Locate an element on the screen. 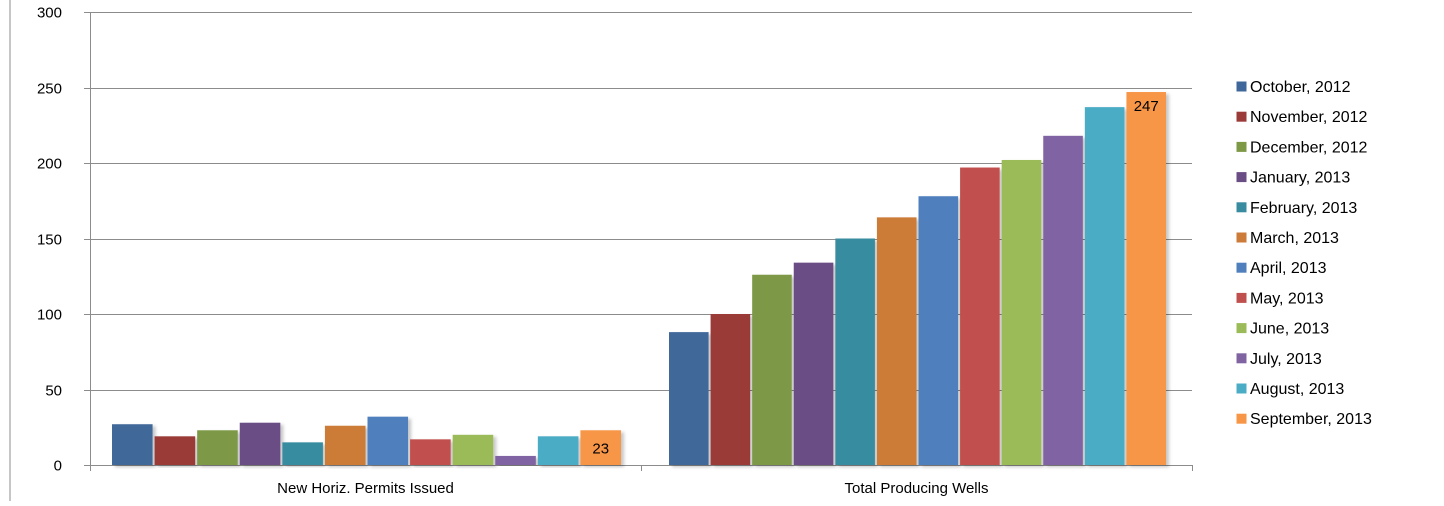  legend-label-january-2013: January, 2013 is located at coordinates (1300, 178).